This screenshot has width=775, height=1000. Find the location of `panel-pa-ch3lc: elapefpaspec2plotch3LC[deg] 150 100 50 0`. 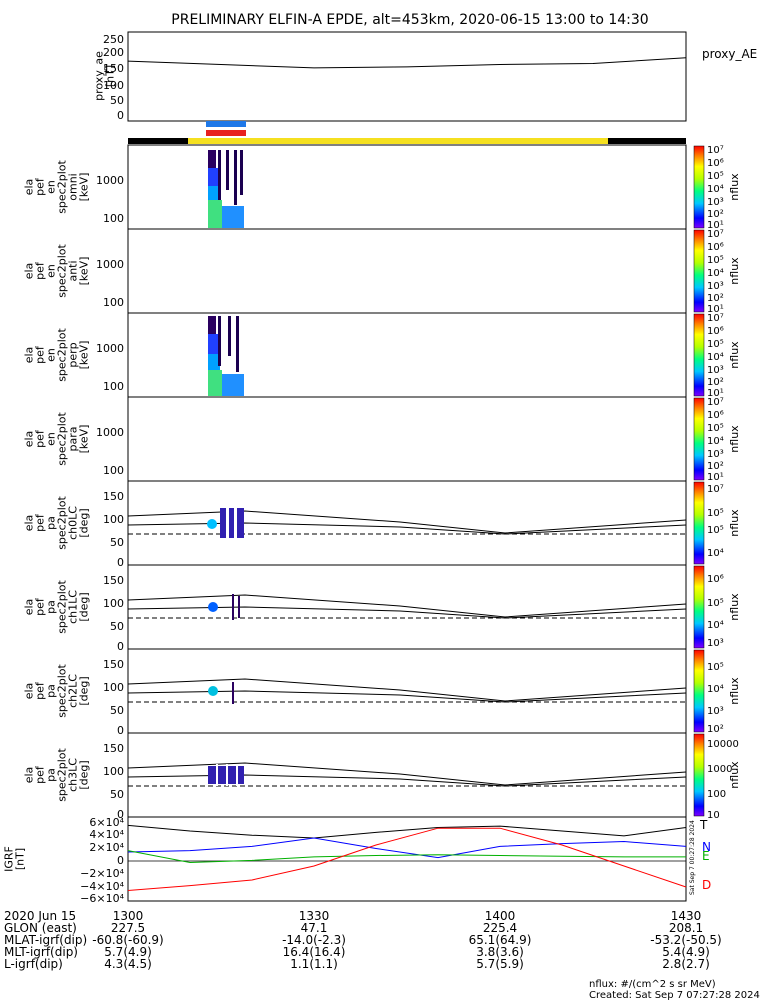

panel-pa-ch3lc: elapefpaspec2plotch3LC[deg] 150 100 50 0 is located at coordinates (355, 776).